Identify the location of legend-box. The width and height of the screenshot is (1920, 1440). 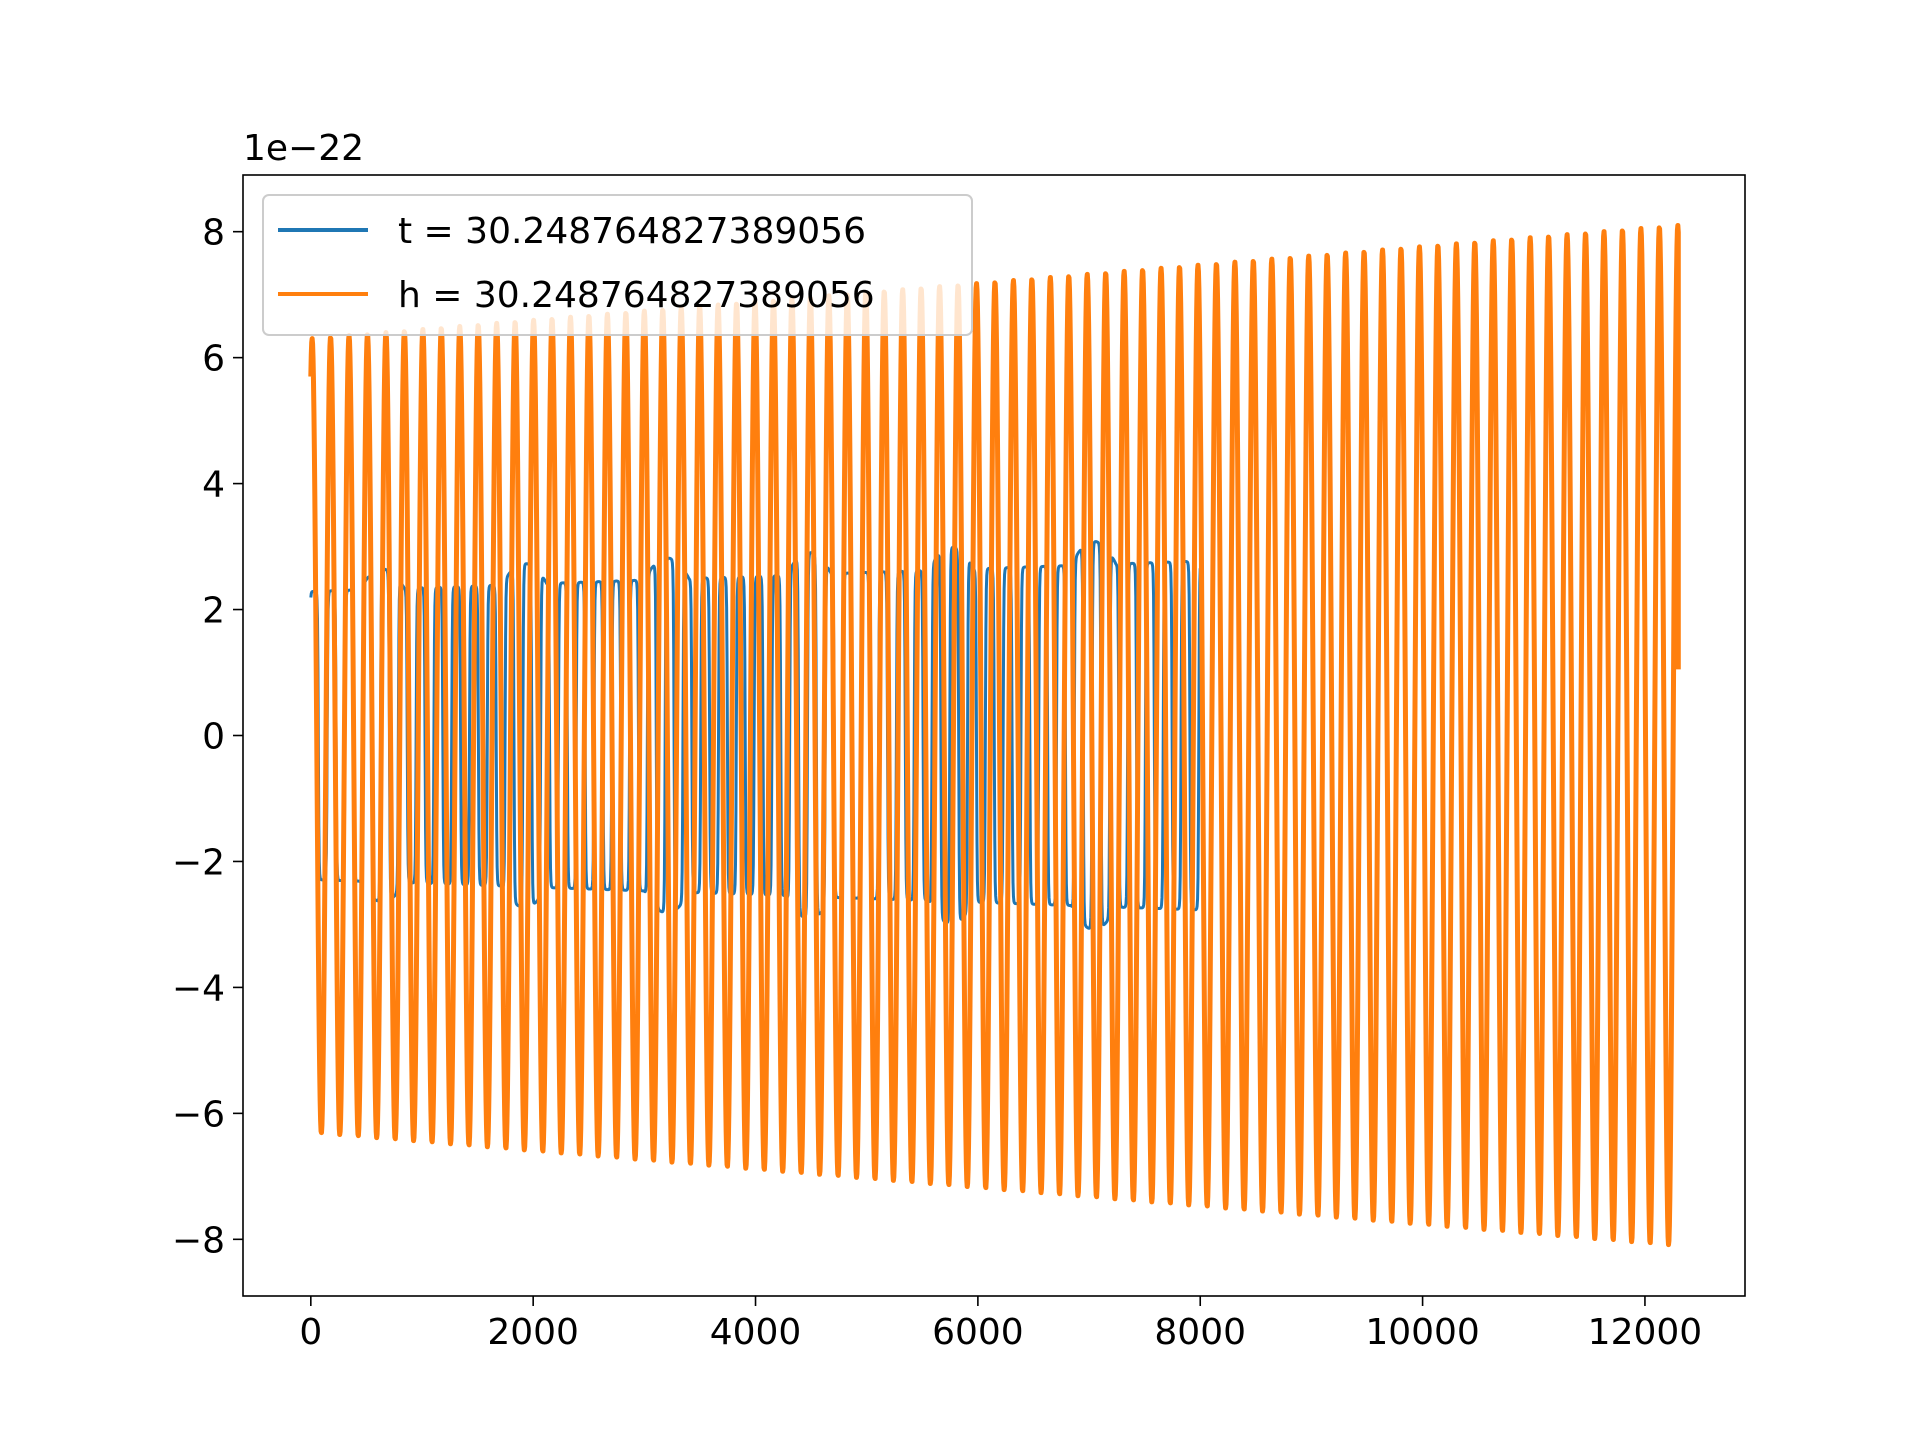
(617, 265).